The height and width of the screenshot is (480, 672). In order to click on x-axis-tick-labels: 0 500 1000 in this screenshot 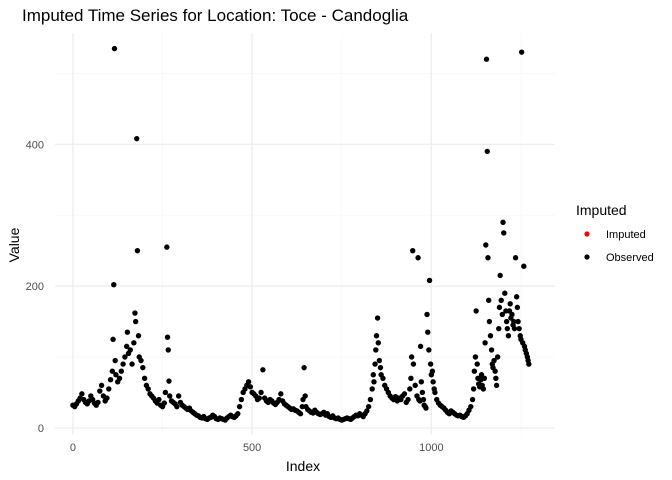, I will do `click(257, 448)`.